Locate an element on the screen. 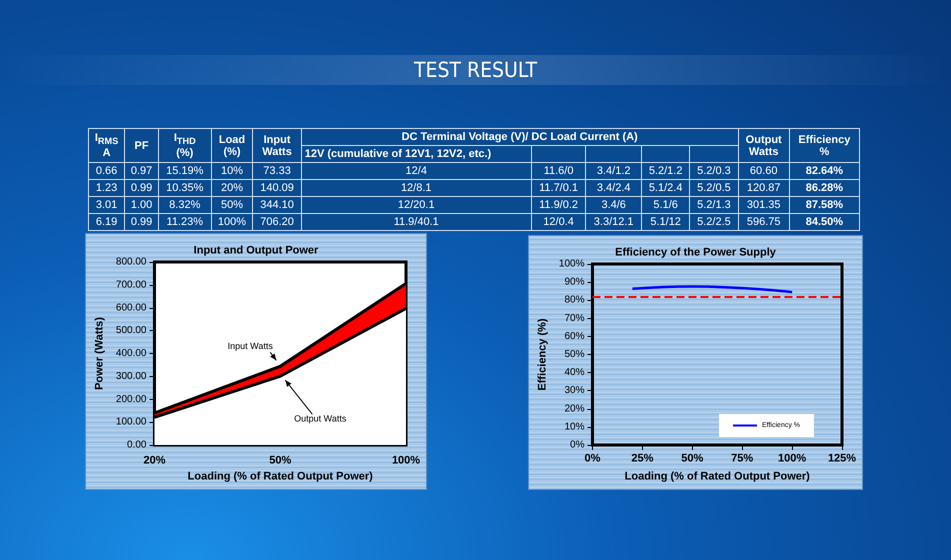  text: 73.33 is located at coordinates (277, 171).